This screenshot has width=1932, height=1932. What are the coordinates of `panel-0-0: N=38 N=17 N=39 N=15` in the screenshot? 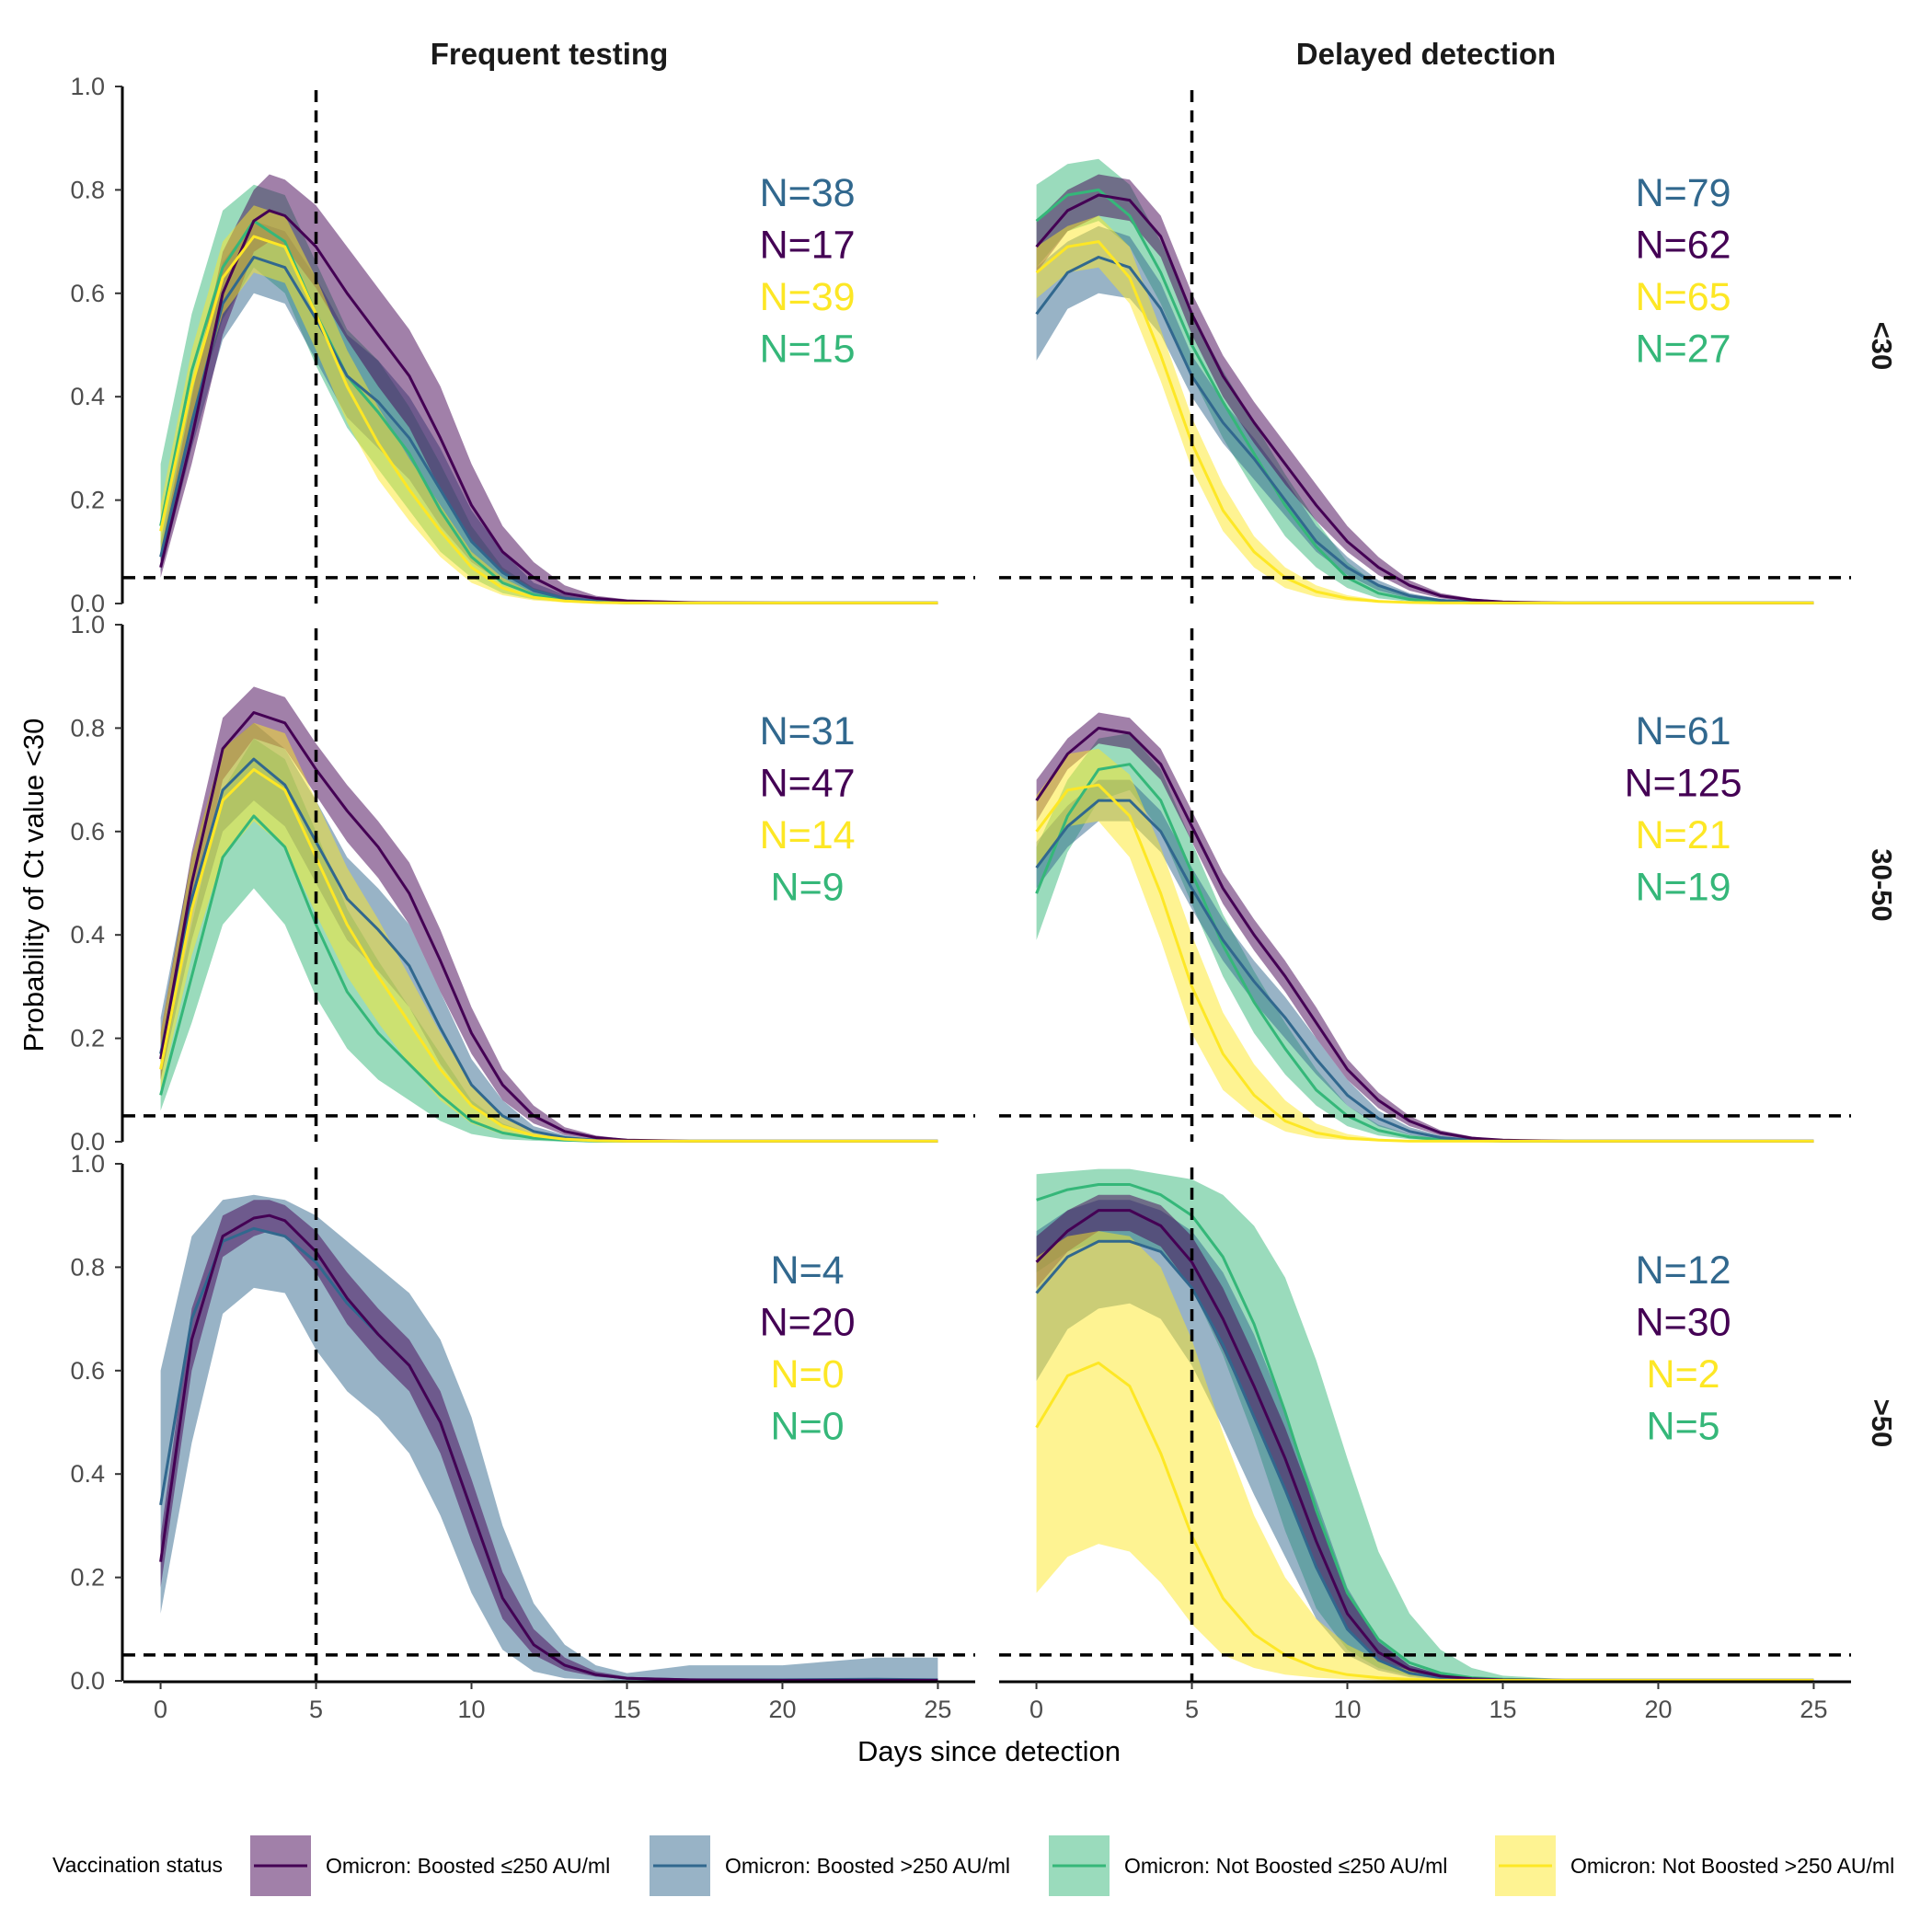 It's located at (549, 347).